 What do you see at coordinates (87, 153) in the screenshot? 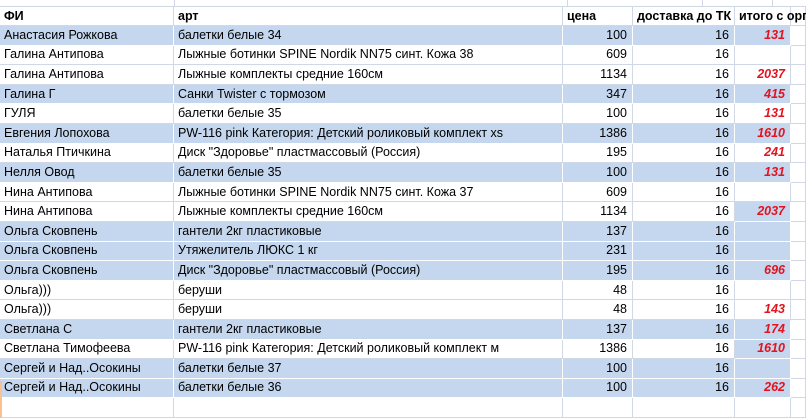
I see `cell-fi: Наталья Птичкина` at bounding box center [87, 153].